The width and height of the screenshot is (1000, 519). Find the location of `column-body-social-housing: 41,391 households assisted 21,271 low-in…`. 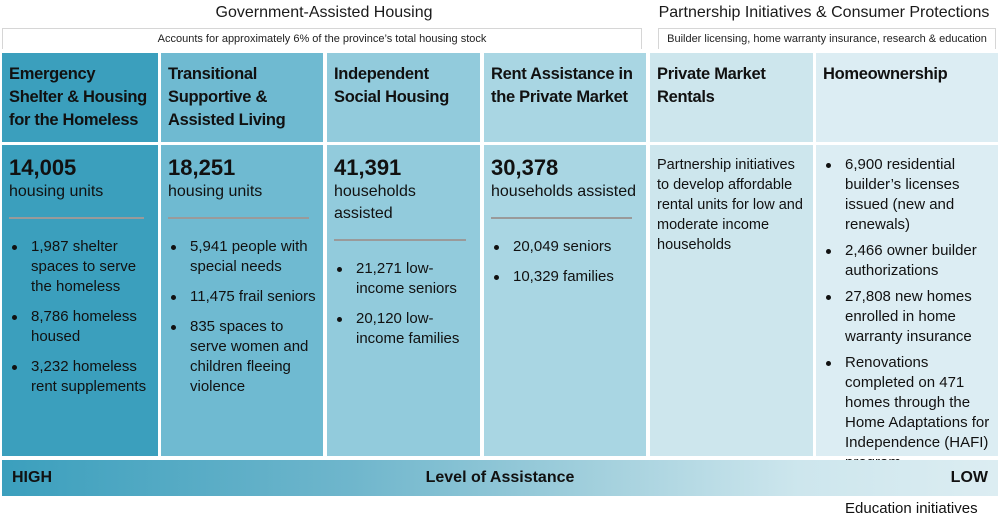

column-body-social-housing: 41,391 households assisted 21,271 low-in… is located at coordinates (403, 300).